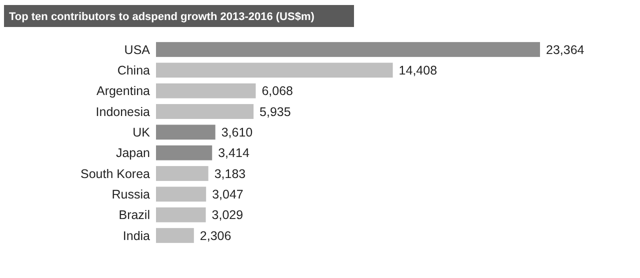 The height and width of the screenshot is (278, 640). What do you see at coordinates (123, 91) in the screenshot?
I see `y-tick-label: Argentina` at bounding box center [123, 91].